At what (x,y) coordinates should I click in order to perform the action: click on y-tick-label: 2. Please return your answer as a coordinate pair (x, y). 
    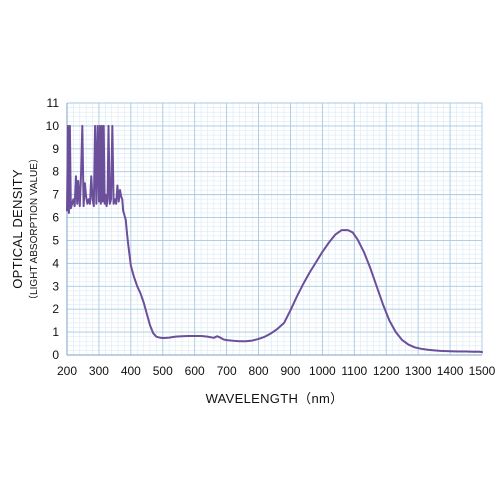
    Looking at the image, I should click on (55, 309).